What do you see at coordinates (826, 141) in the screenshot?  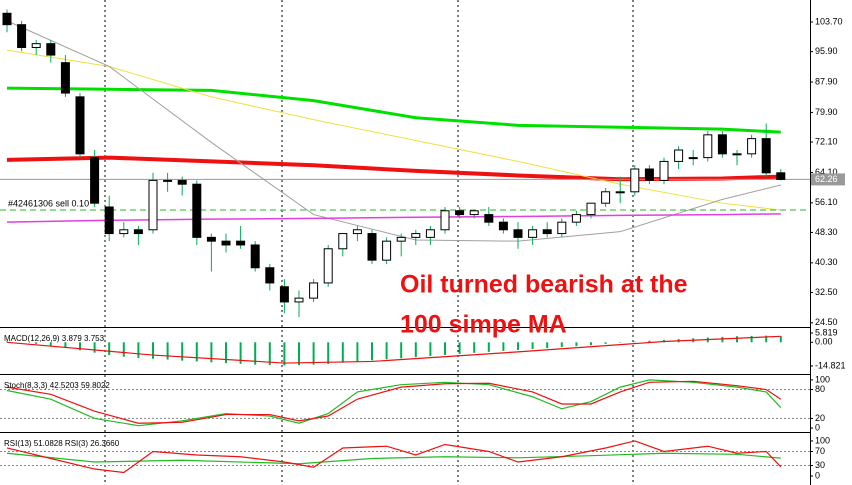 I see `y-tick-label: 72.10` at bounding box center [826, 141].